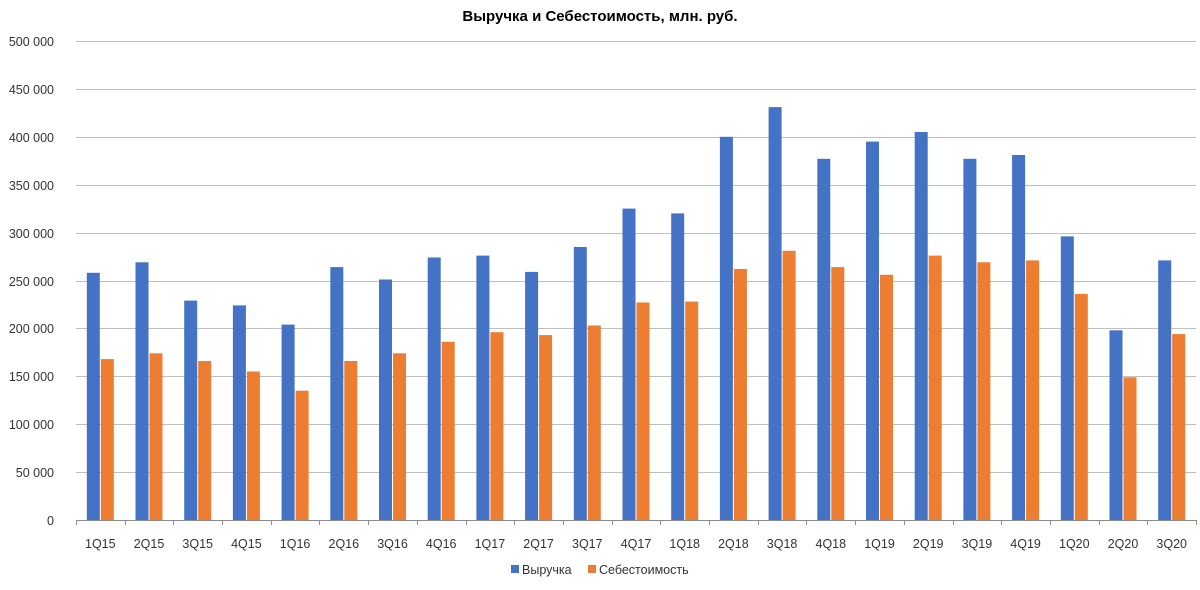 Image resolution: width=1200 pixels, height=590 pixels. Describe the element at coordinates (50, 521) in the screenshot. I see `y-tick-label: 0` at that location.